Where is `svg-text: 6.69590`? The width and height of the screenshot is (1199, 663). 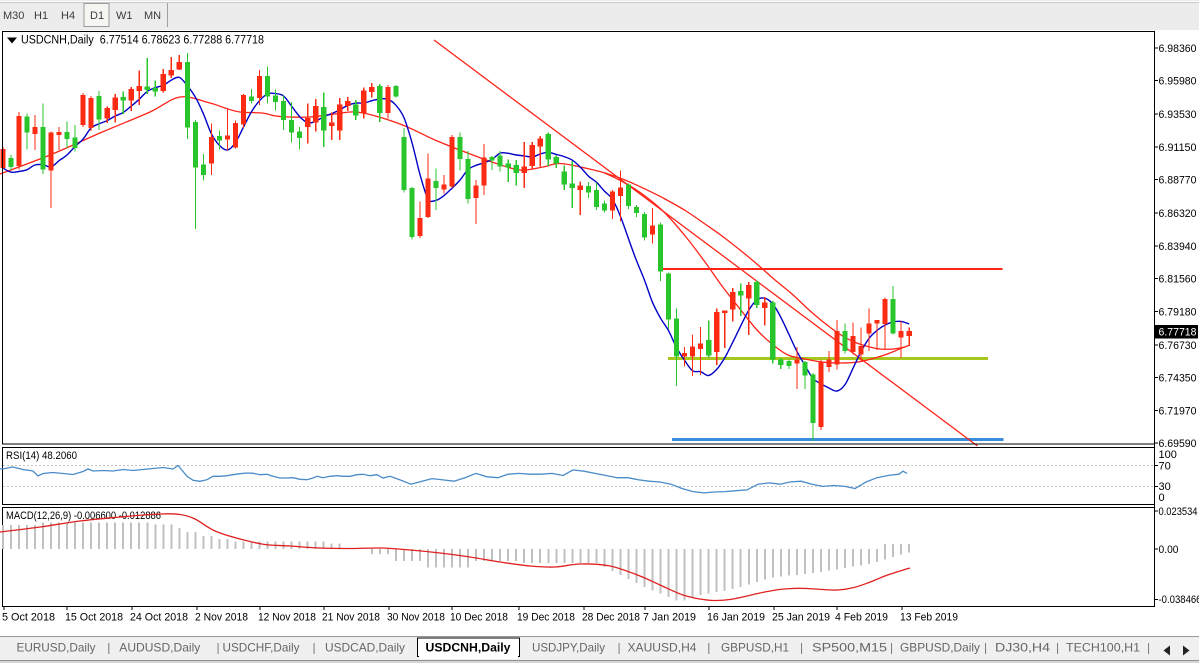
svg-text: 6.69590 is located at coordinates (1178, 444).